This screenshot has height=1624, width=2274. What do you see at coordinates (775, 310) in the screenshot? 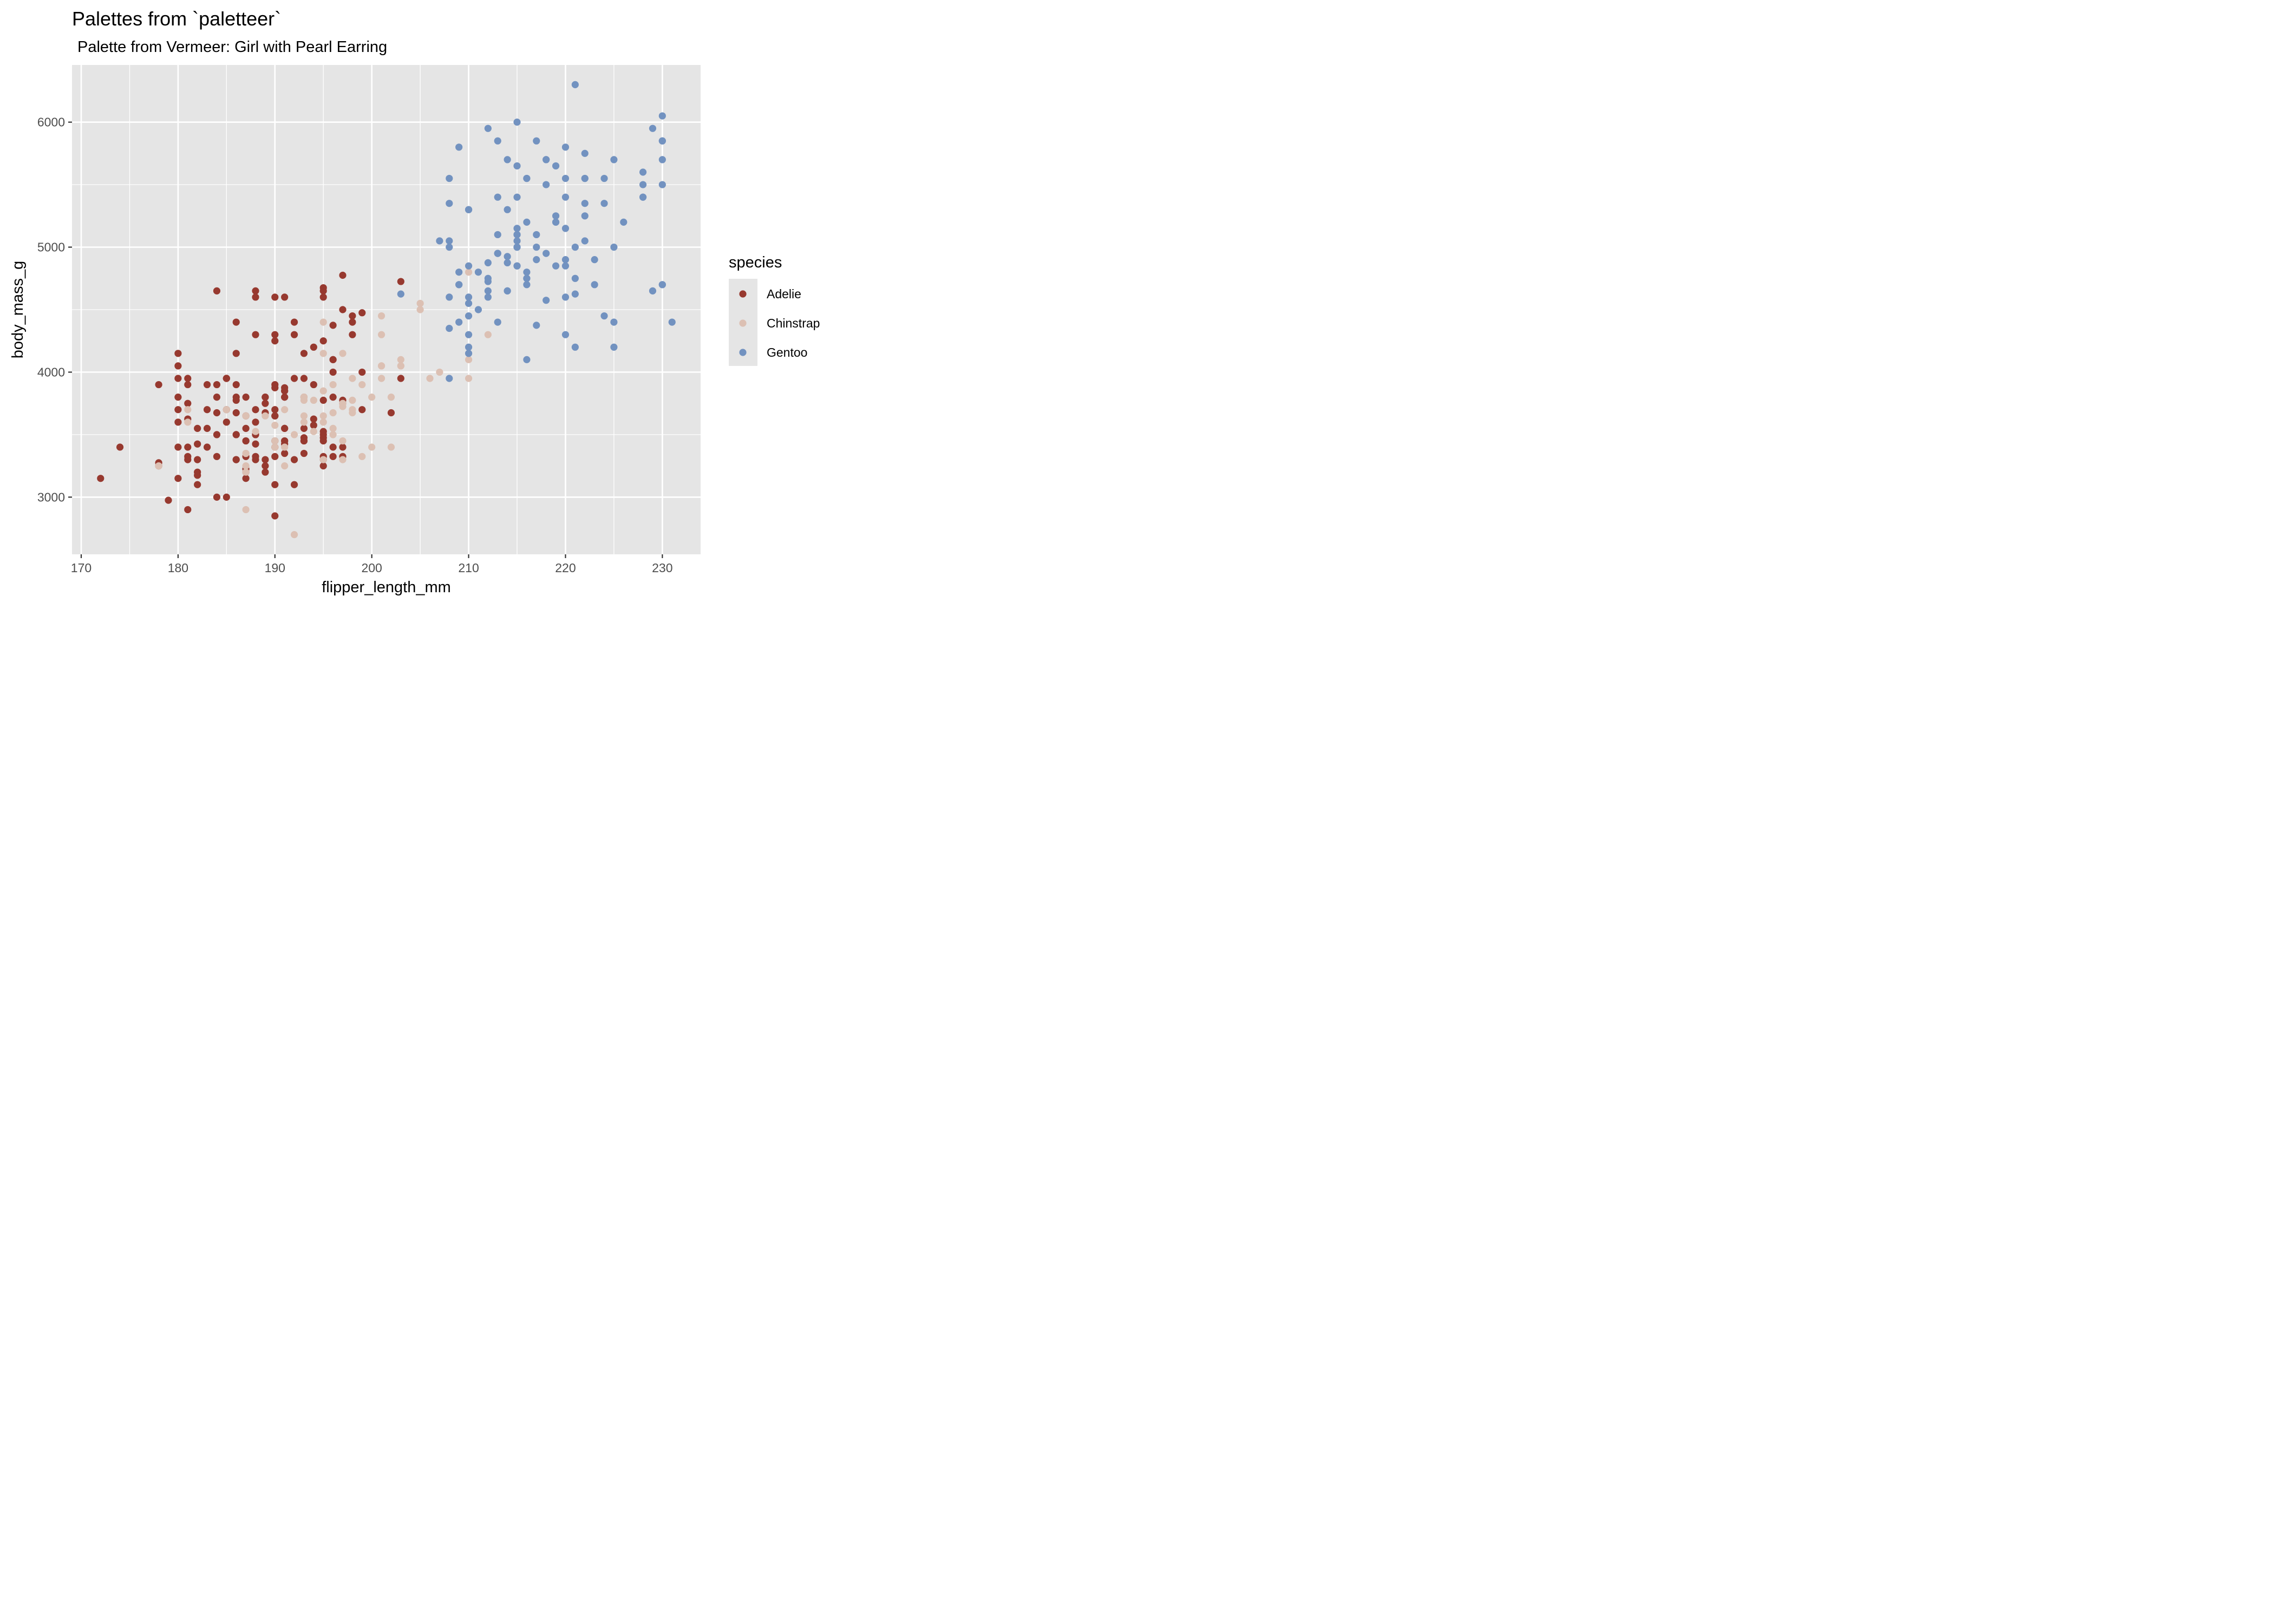
I see `legend: species Adelie Chinstrap Gentoo` at bounding box center [775, 310].